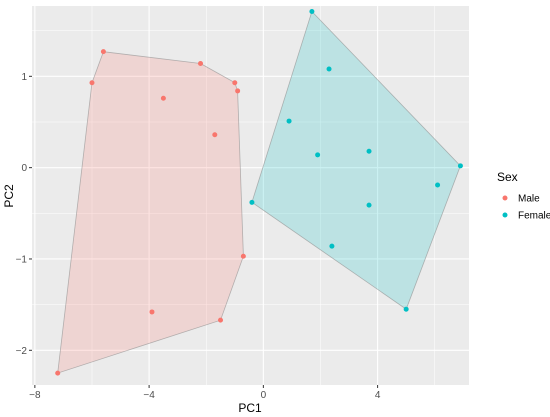 Image resolution: width=550 pixels, height=417 pixels. What do you see at coordinates (24, 214) in the screenshot?
I see `y-axis-ticks: −2 −1 0 1` at bounding box center [24, 214].